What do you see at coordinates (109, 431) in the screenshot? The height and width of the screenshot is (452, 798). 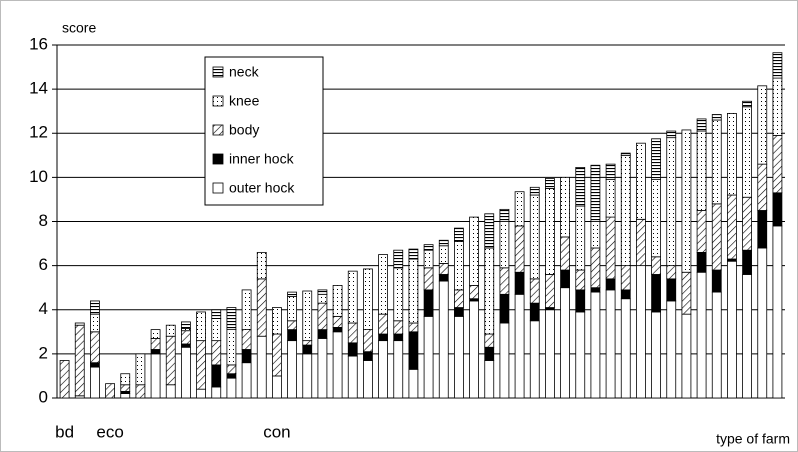 I see `x-tick-label: eco` at bounding box center [109, 431].